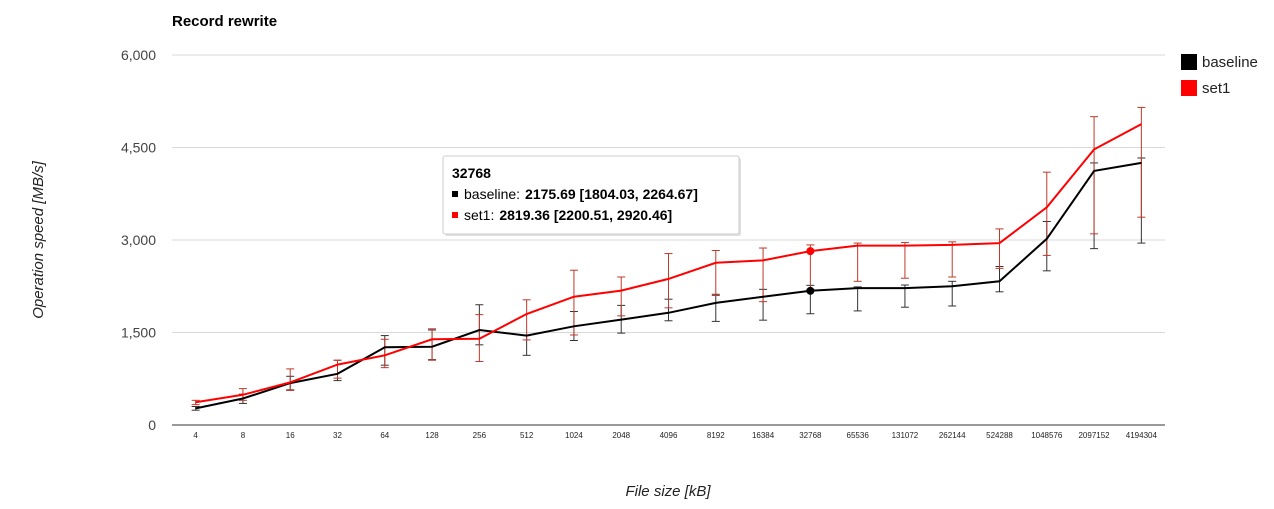 The image size is (1274, 509). Describe the element at coordinates (574, 435) in the screenshot. I see `x-tick-label: 1024` at that location.